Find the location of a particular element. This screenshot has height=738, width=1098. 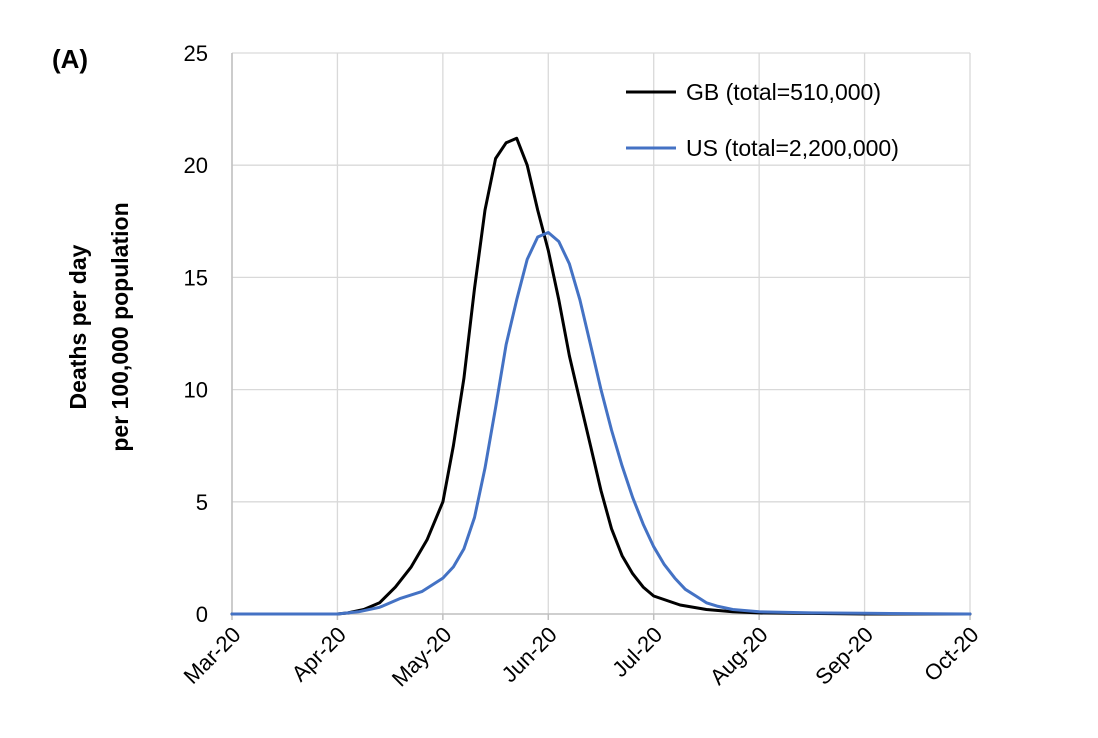

legend-label-gb: GB (total=510,000) is located at coordinates (783, 92).